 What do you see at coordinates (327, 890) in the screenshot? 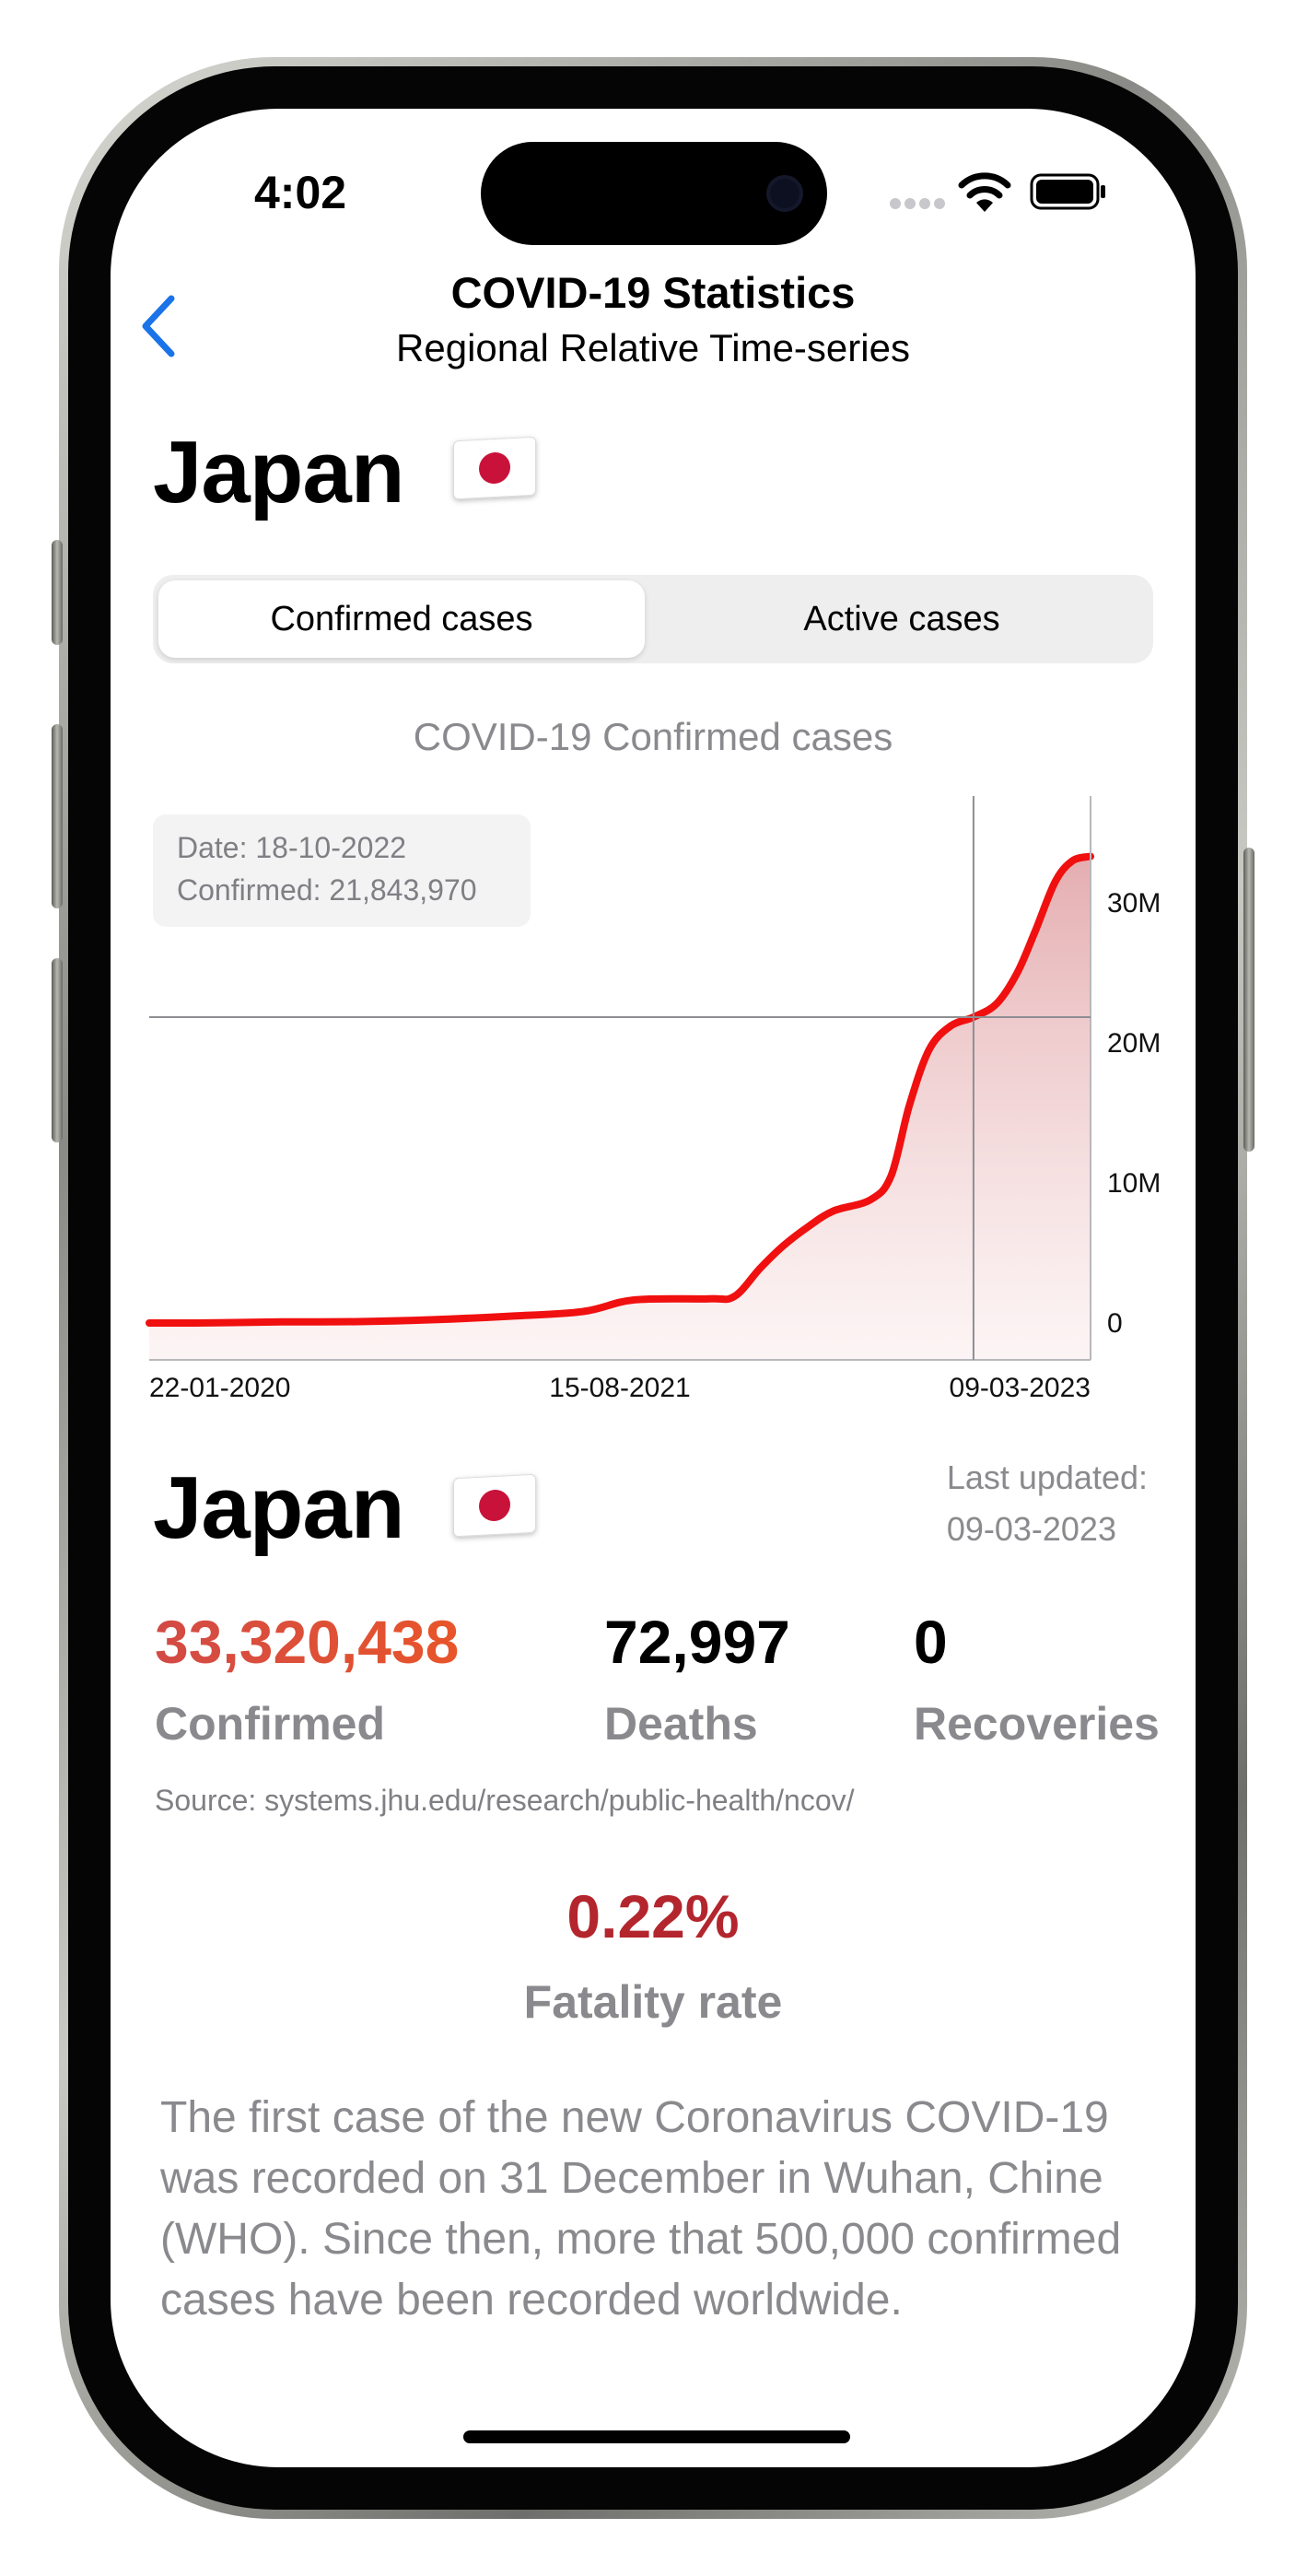
I see `tooltip-confirmed: Confirmed: 21,843,970` at bounding box center [327, 890].